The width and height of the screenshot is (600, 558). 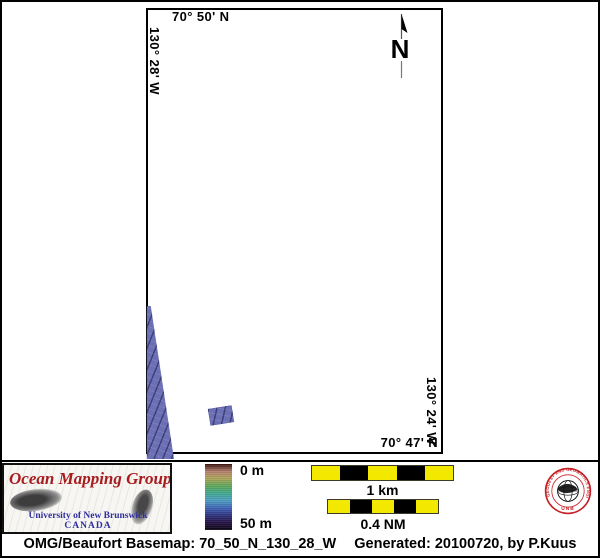 I want to click on coord-label-left: 130° 28' W, so click(x=154, y=61).